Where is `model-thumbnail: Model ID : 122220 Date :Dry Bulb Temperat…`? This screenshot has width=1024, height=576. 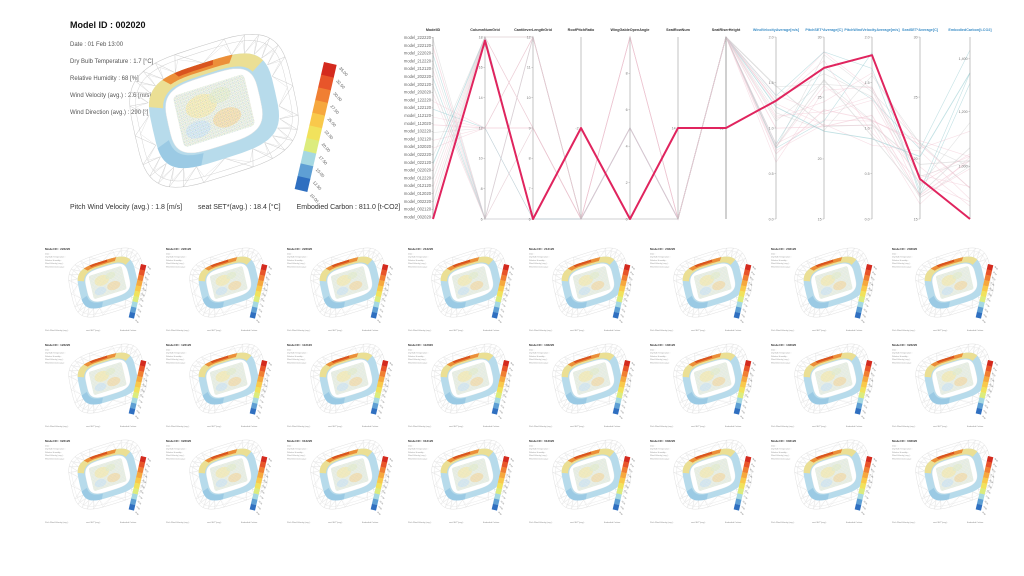
model-thumbnail: Model ID : 122220 Date :Dry Bulb Temperat… is located at coordinates (100, 385).